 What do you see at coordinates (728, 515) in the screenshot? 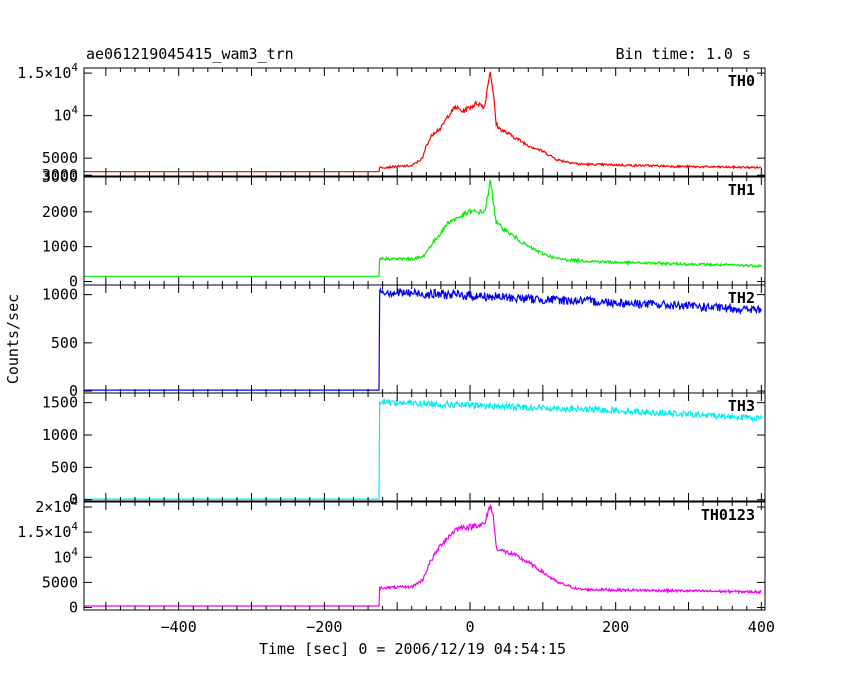
I see `panel-label-th0123: TH0123` at bounding box center [728, 515].